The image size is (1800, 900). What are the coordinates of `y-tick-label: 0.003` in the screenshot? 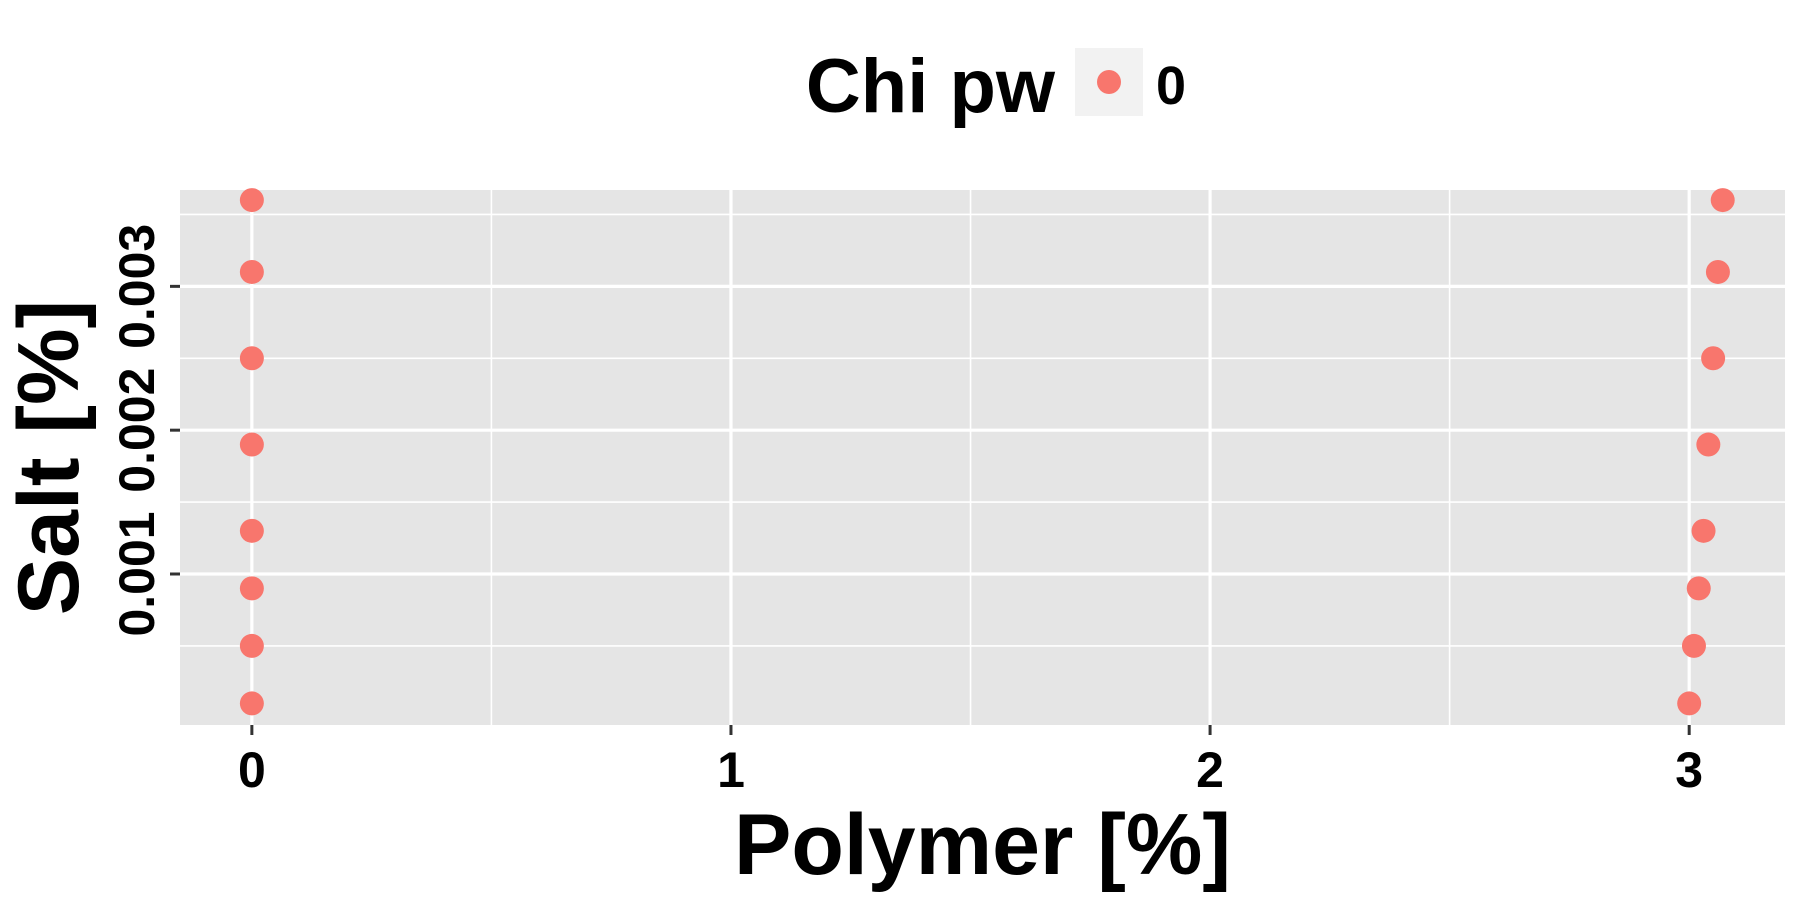 It's located at (137, 286).